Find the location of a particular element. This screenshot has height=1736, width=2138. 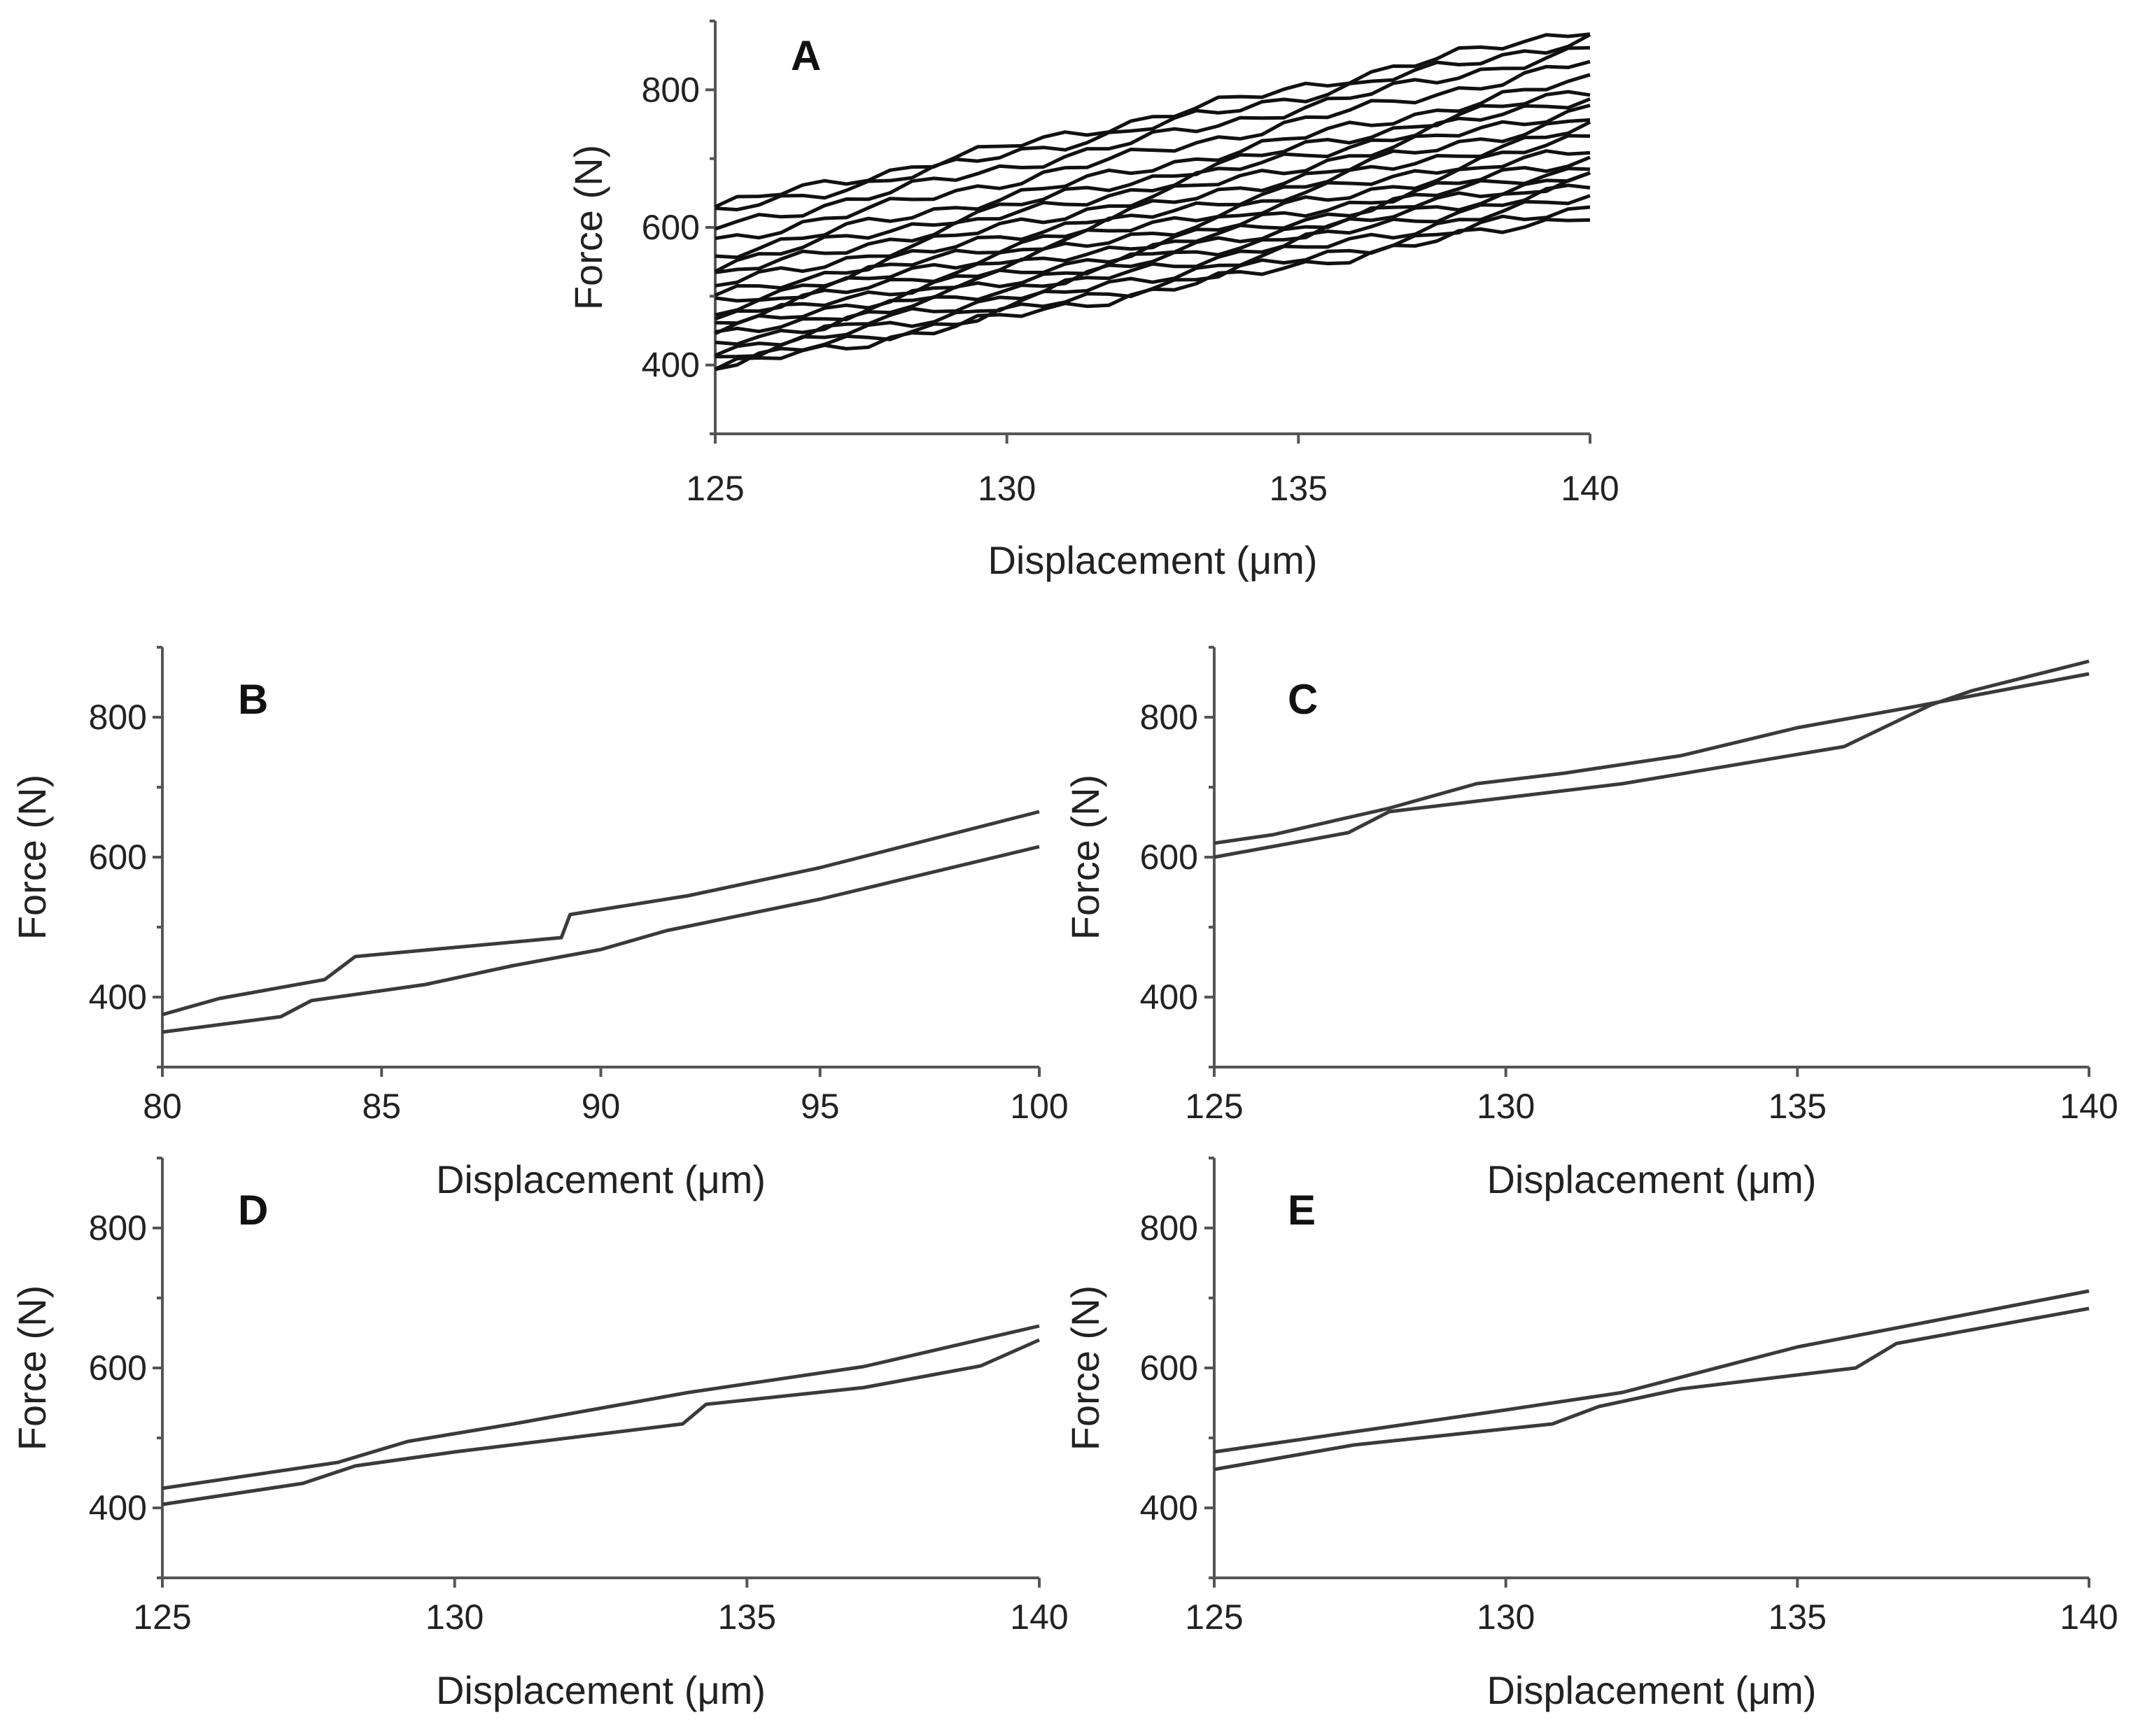

panel-b-x-tick-label: 90 is located at coordinates (601, 1106).